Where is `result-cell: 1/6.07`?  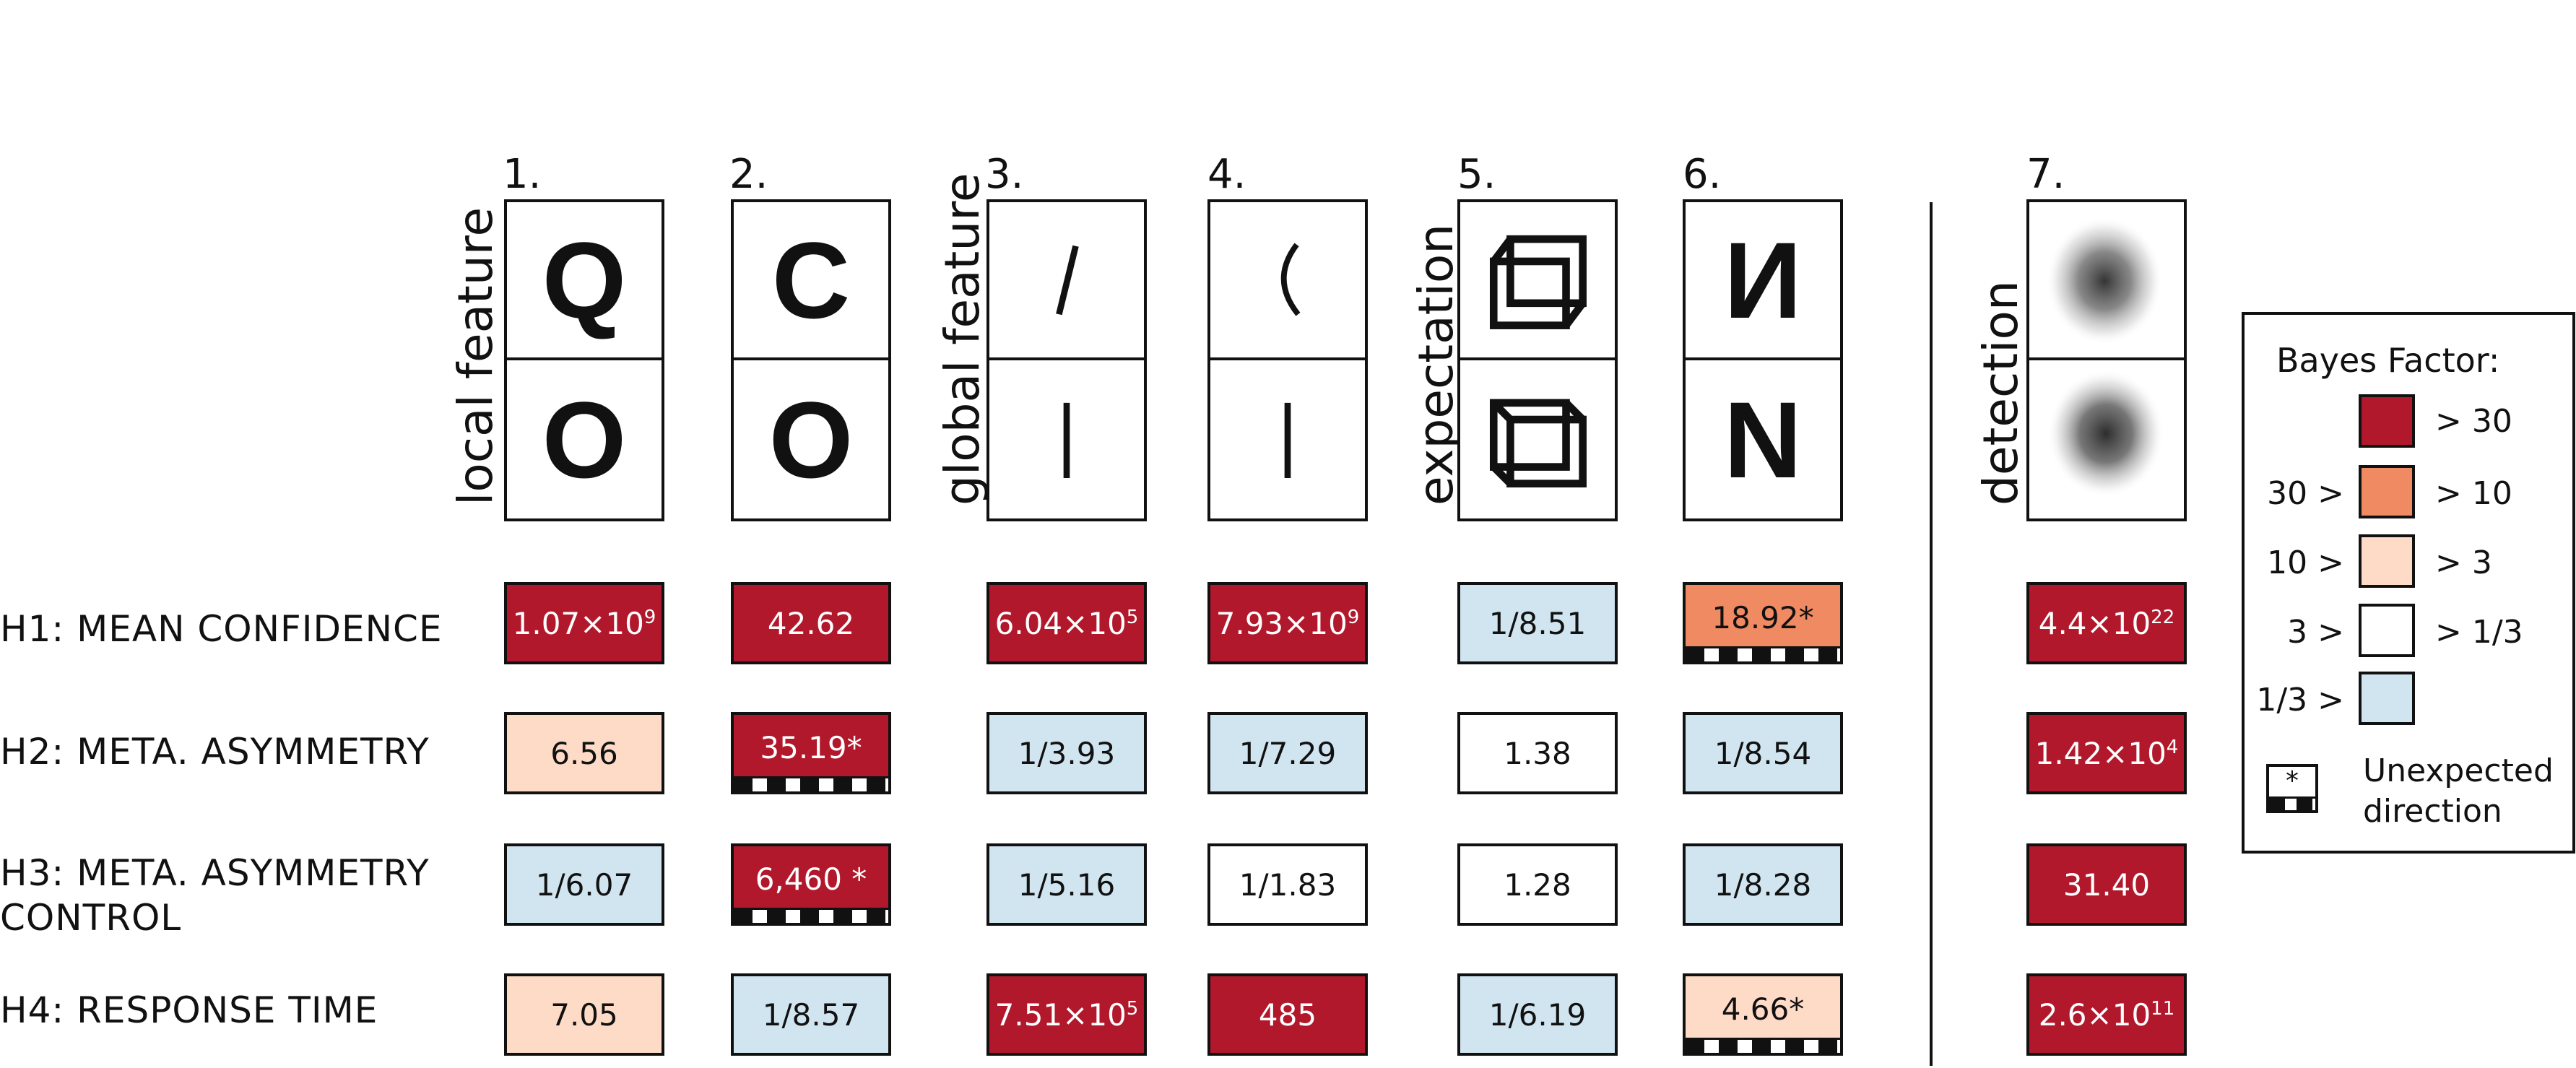
result-cell: 1/6.07 is located at coordinates (584, 885).